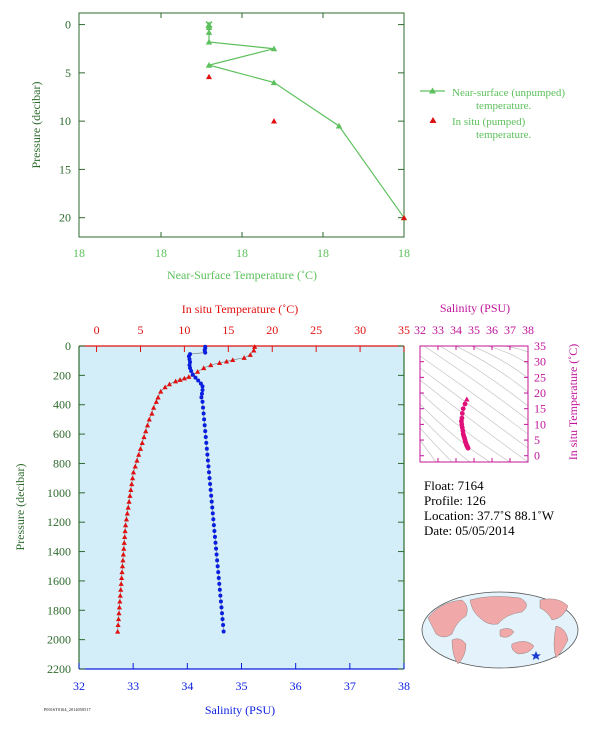  Describe the element at coordinates (504, 106) in the screenshot. I see `legend-label-unpumped-line2: temperature.` at that location.